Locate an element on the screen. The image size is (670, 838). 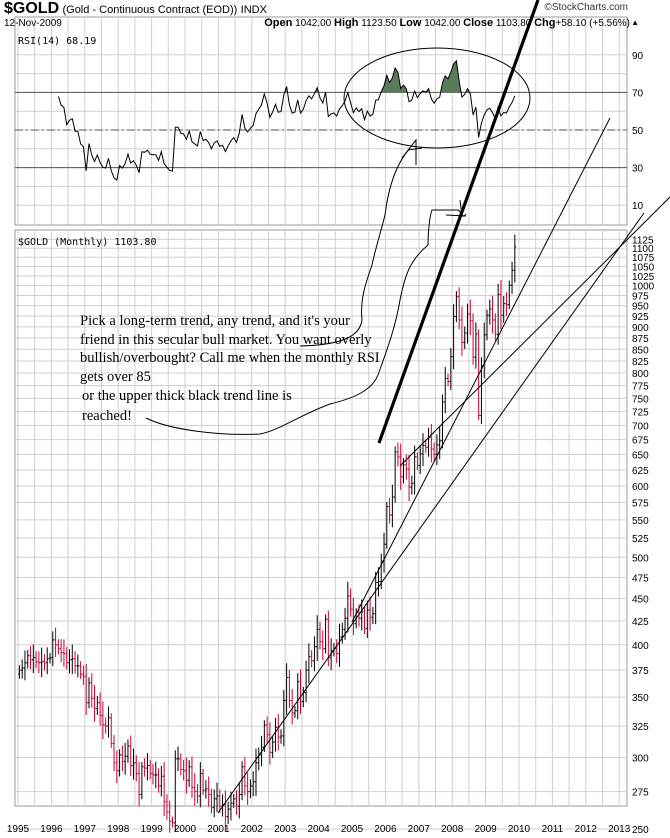
high-value: 1123.50 is located at coordinates (379, 23).